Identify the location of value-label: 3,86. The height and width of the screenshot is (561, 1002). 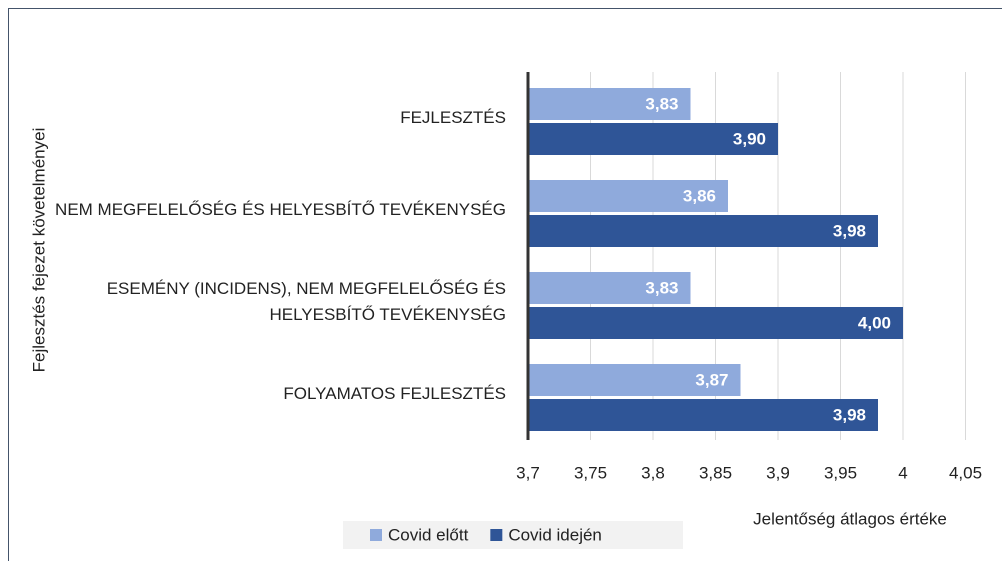
(699, 195).